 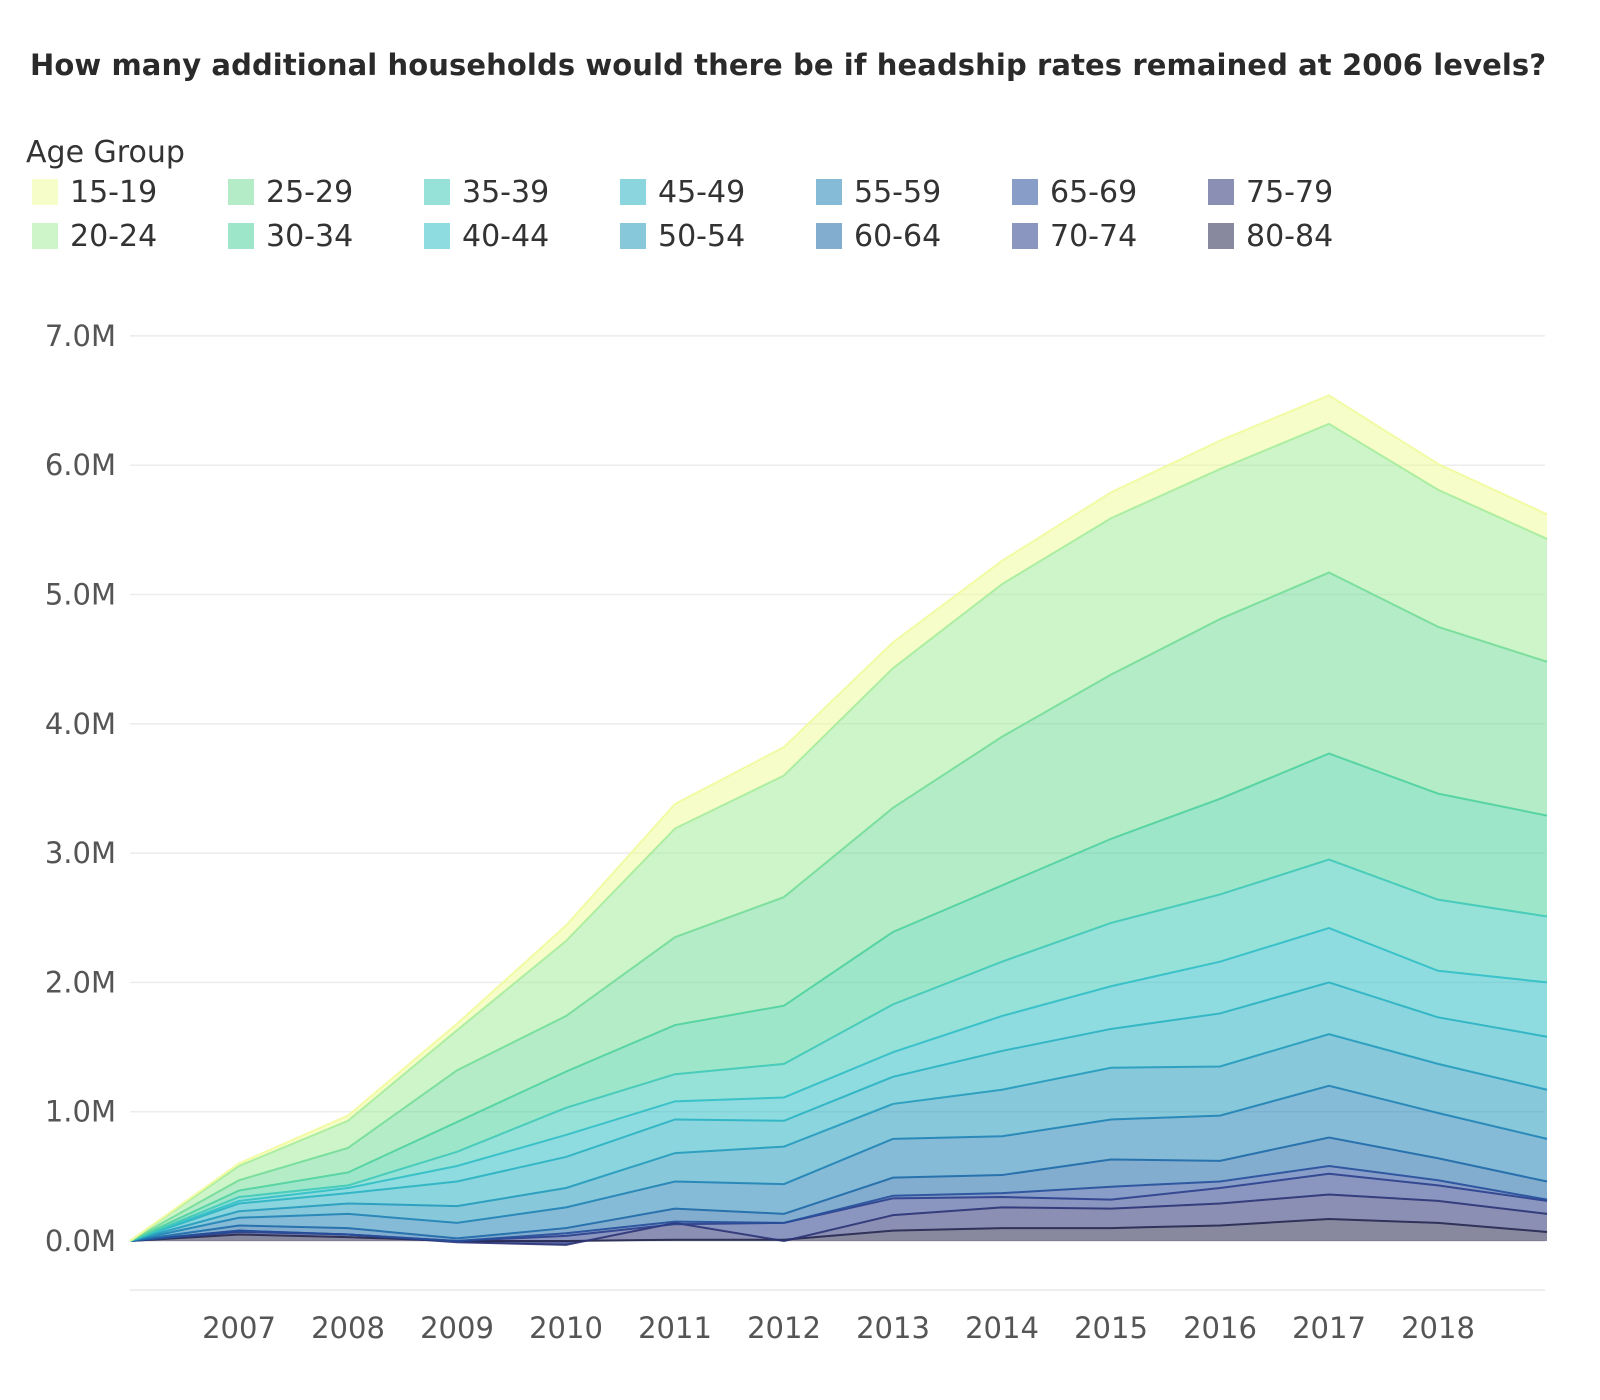 What do you see at coordinates (348, 1328) in the screenshot?
I see `x-tick-label: 2008` at bounding box center [348, 1328].